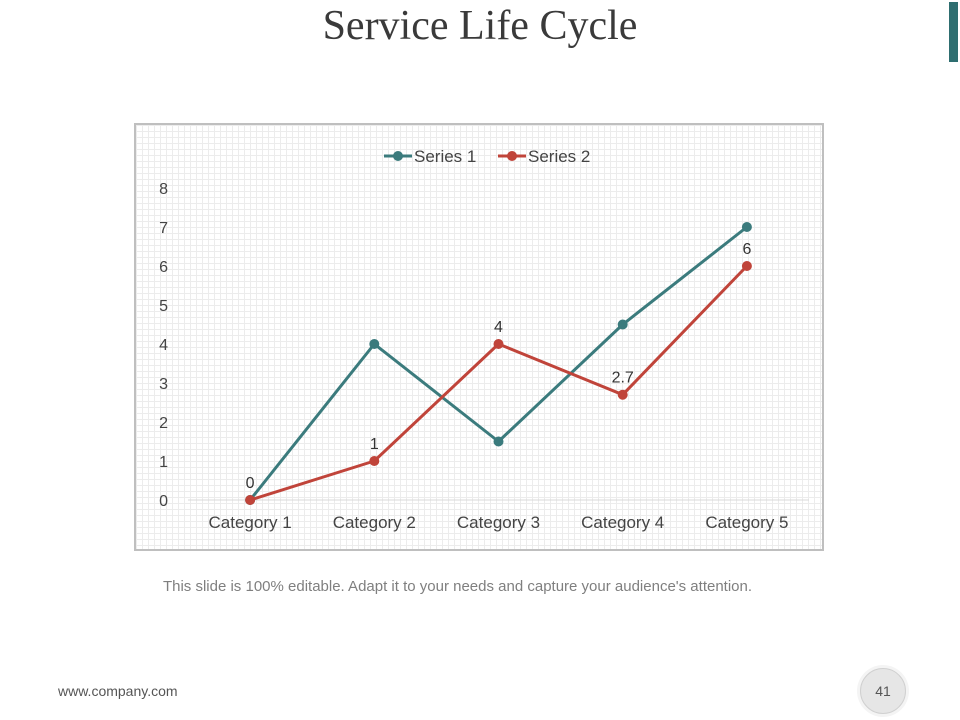 The height and width of the screenshot is (720, 960). Describe the element at coordinates (498, 522) in the screenshot. I see `x-tick-label: Category 3` at that location.